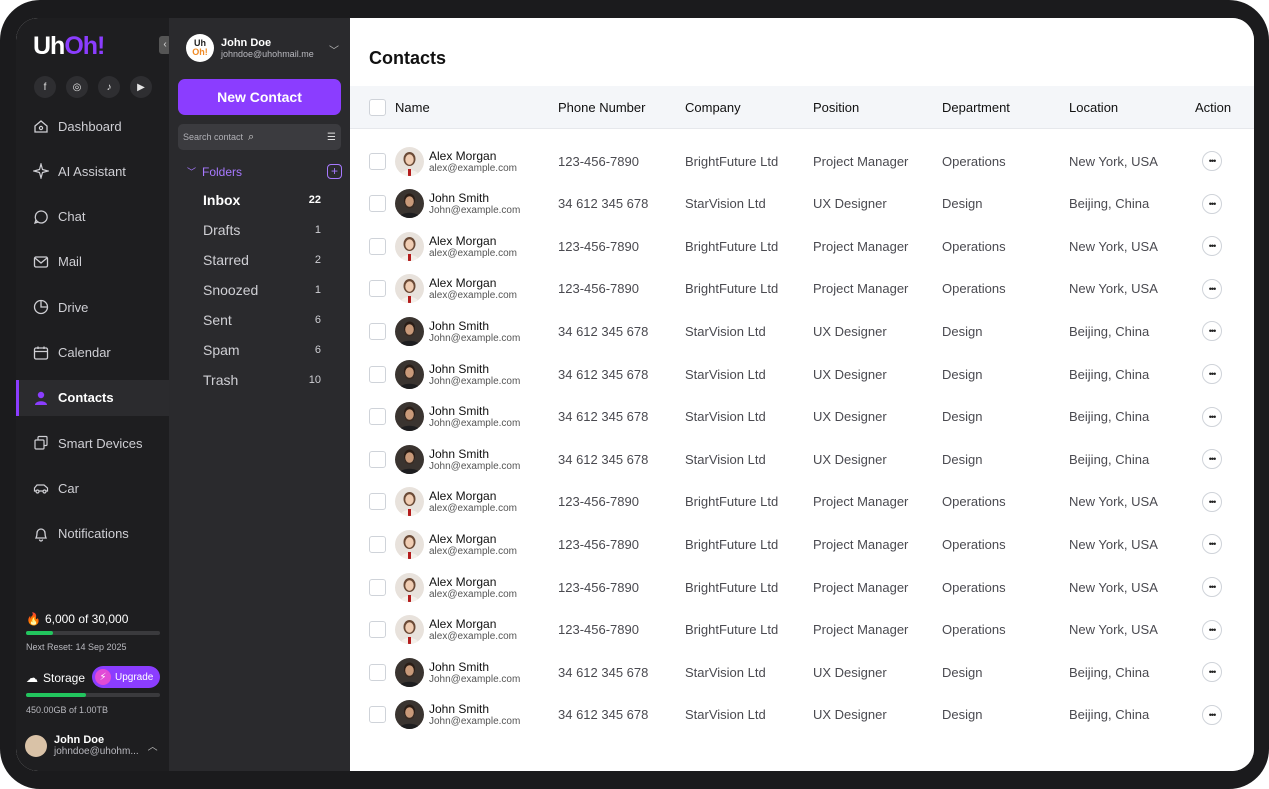 This screenshot has height=789, width=1269. What do you see at coordinates (92, 353) in the screenshot?
I see `nav-item-calendar: Calendar` at bounding box center [92, 353].